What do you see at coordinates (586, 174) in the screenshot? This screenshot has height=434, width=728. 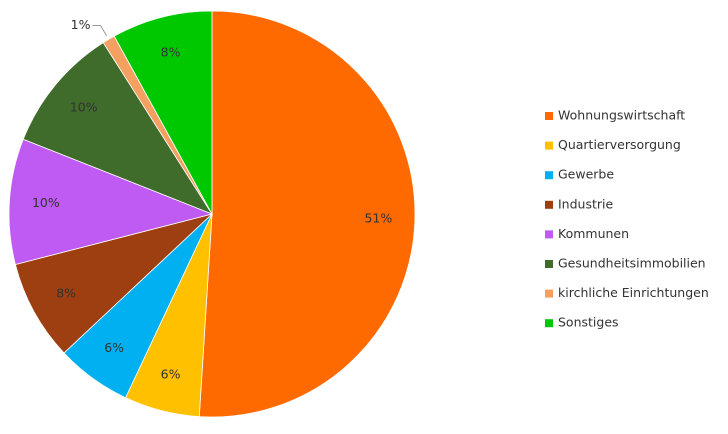 I see `legend-label: Gewerbe` at bounding box center [586, 174].